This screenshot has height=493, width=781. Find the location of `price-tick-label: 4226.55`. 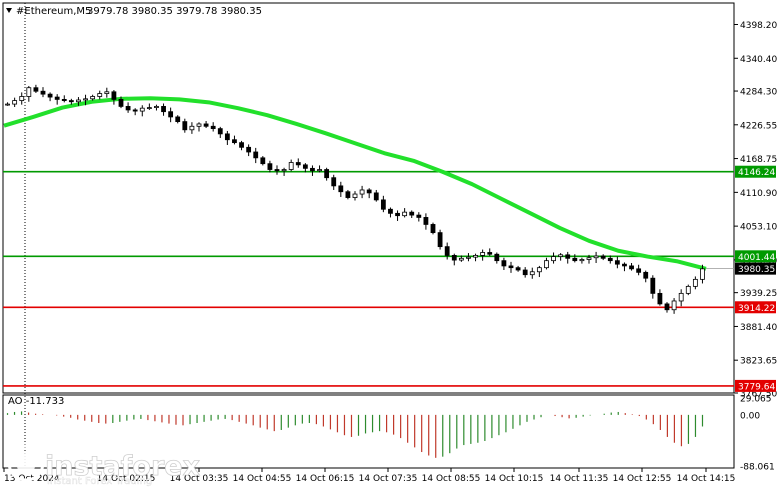

price-tick-label: 4226.55 is located at coordinates (758, 126).